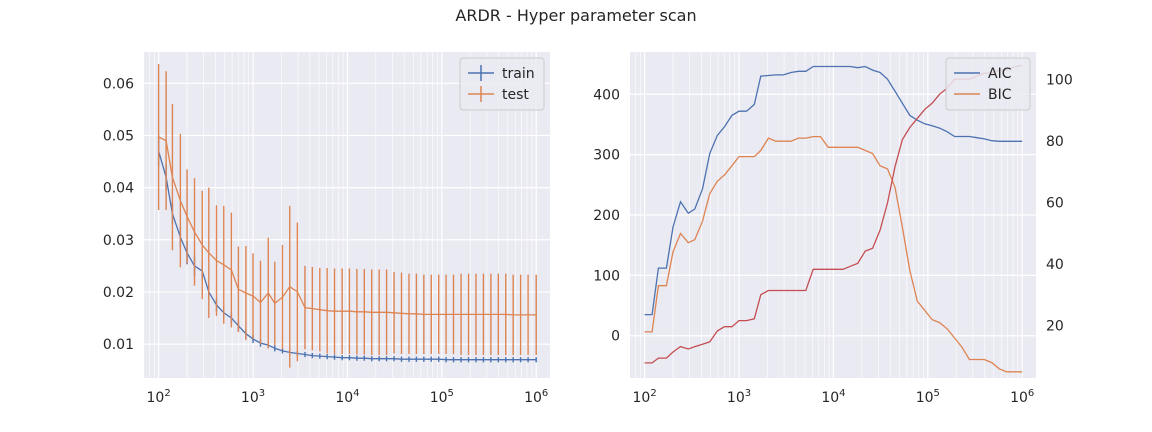  What do you see at coordinates (606, 216) in the screenshot?
I see `y-tick-label: 200` at bounding box center [606, 216].